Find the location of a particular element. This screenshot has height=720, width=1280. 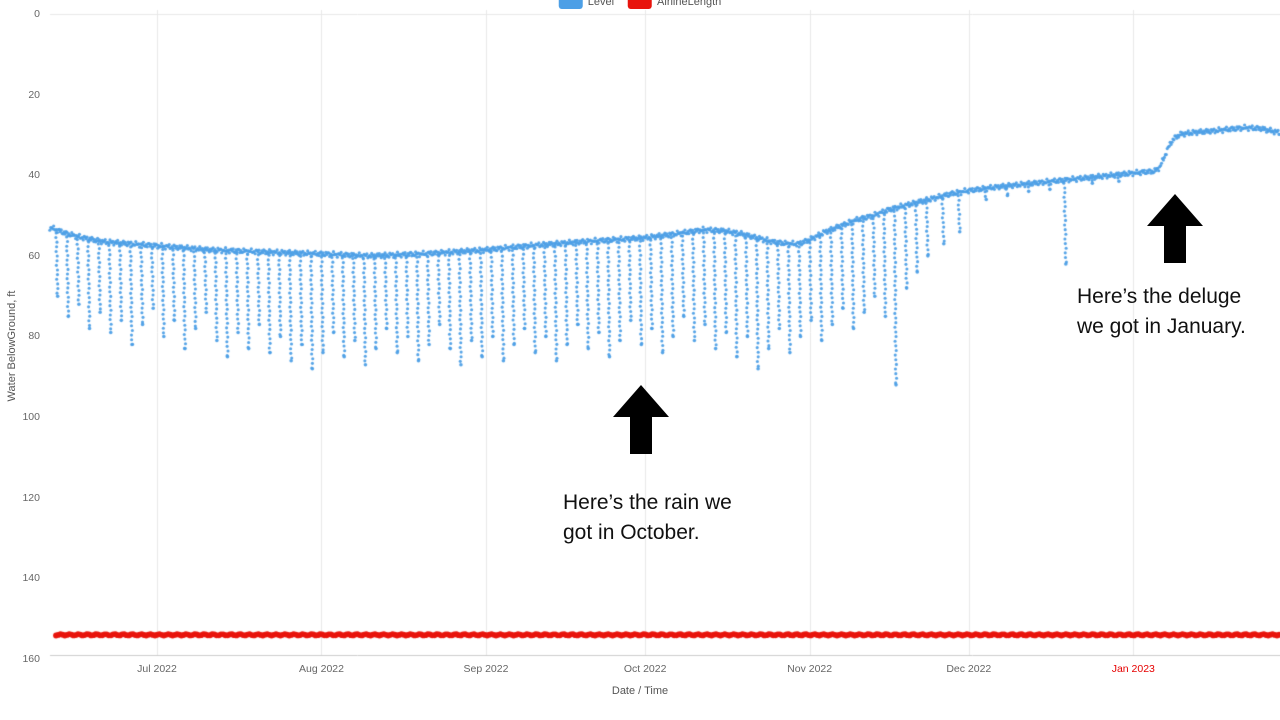

y-tick-label: 160 is located at coordinates (31, 658).